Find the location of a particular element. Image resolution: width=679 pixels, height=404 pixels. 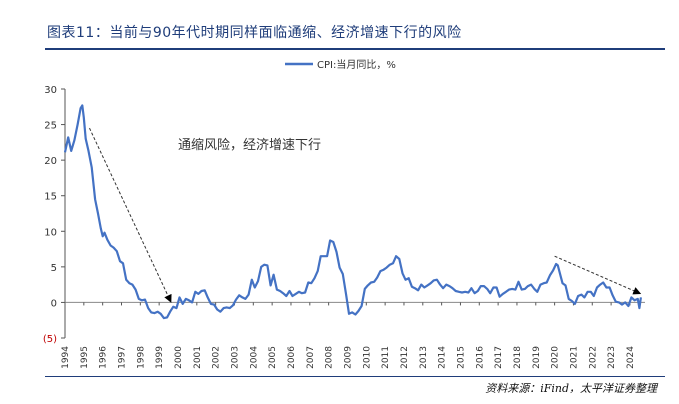

x-tick-label: 2016 is located at coordinates (480, 357).